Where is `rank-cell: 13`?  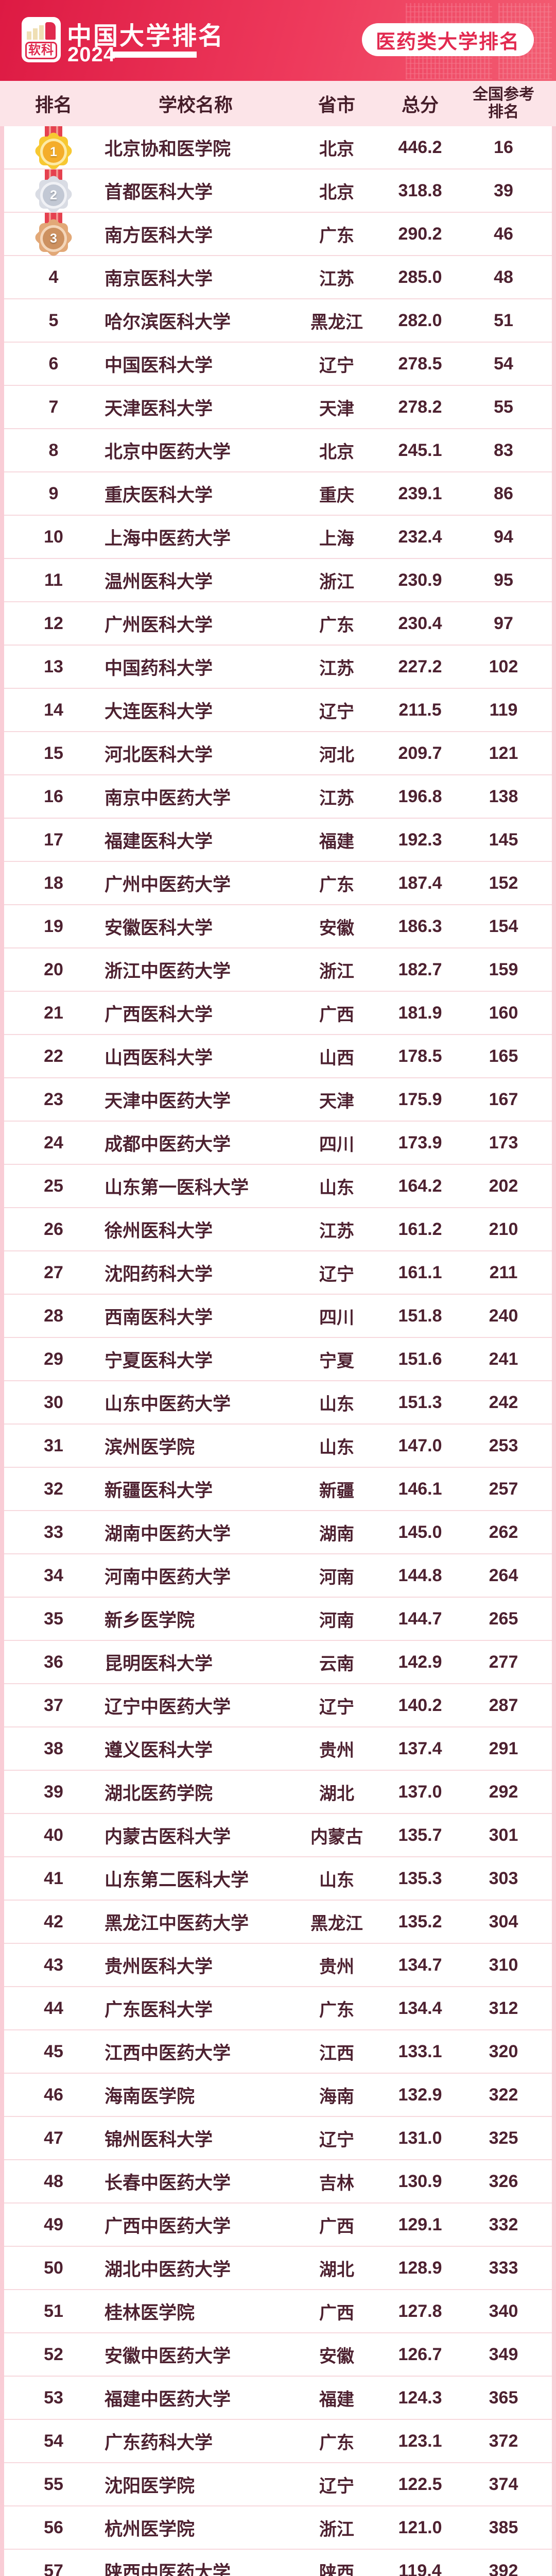
rank-cell: 13 is located at coordinates (53, 666).